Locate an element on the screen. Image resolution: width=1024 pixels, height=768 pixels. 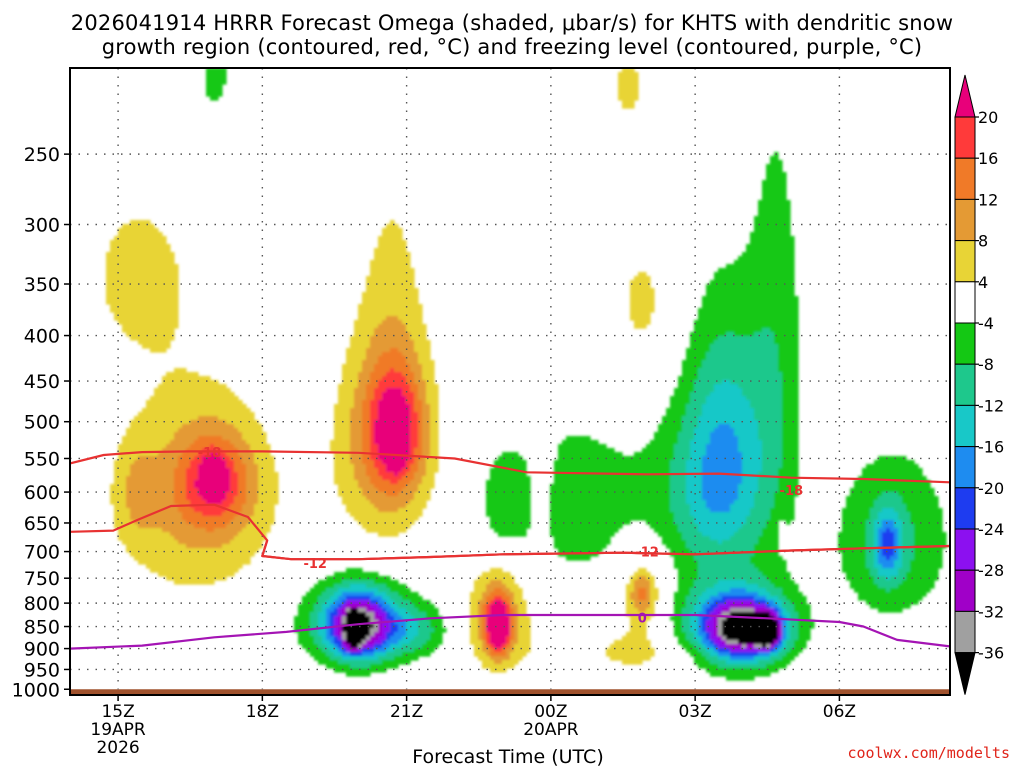
y-tick-label: 950 is located at coordinates (42, 670).